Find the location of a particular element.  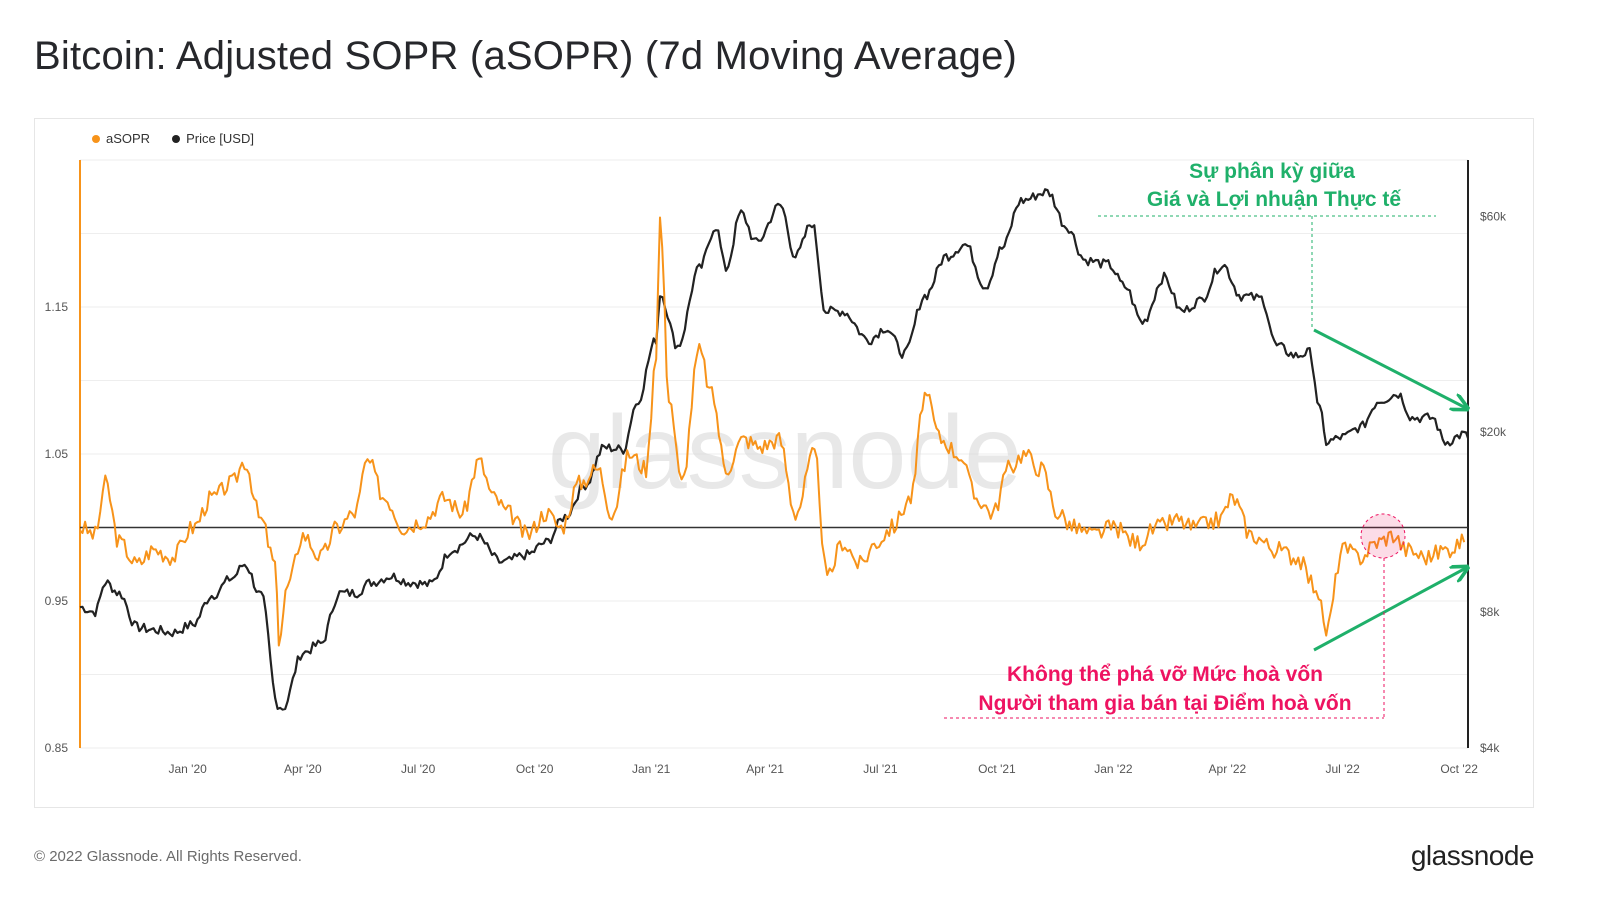

annotation-divergence-line1: Sự phân kỳ giữa is located at coordinates (1272, 171).